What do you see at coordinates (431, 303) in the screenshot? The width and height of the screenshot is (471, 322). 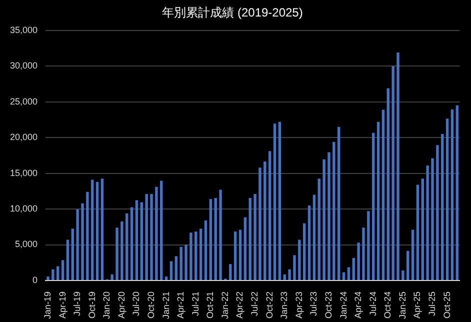 I see `x-tick-label: Jul-25` at bounding box center [431, 303].